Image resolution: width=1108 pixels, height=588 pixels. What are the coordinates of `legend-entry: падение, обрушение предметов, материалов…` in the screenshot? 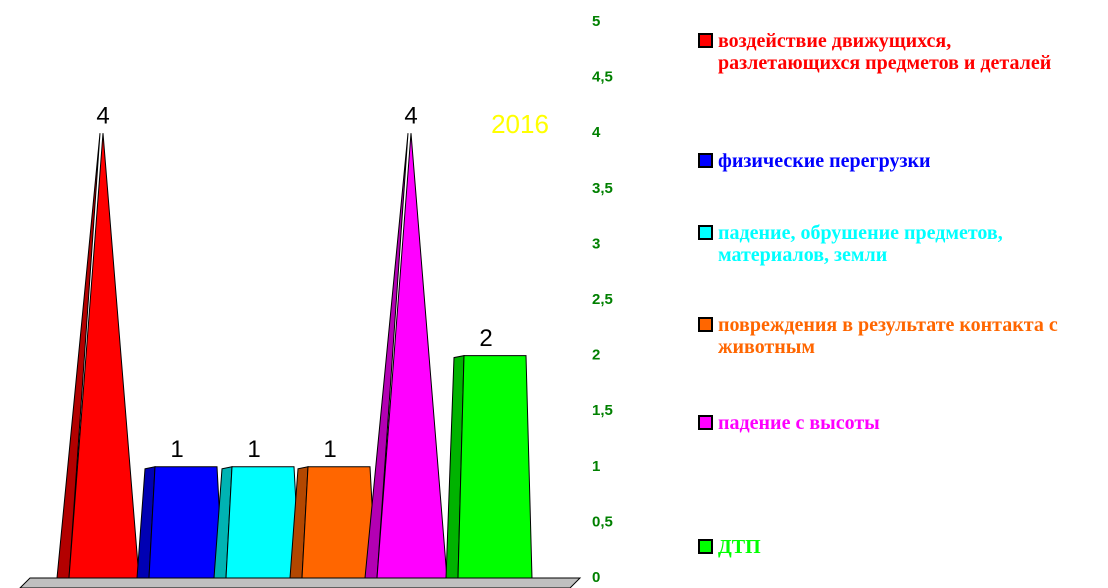 It's located at (898, 244).